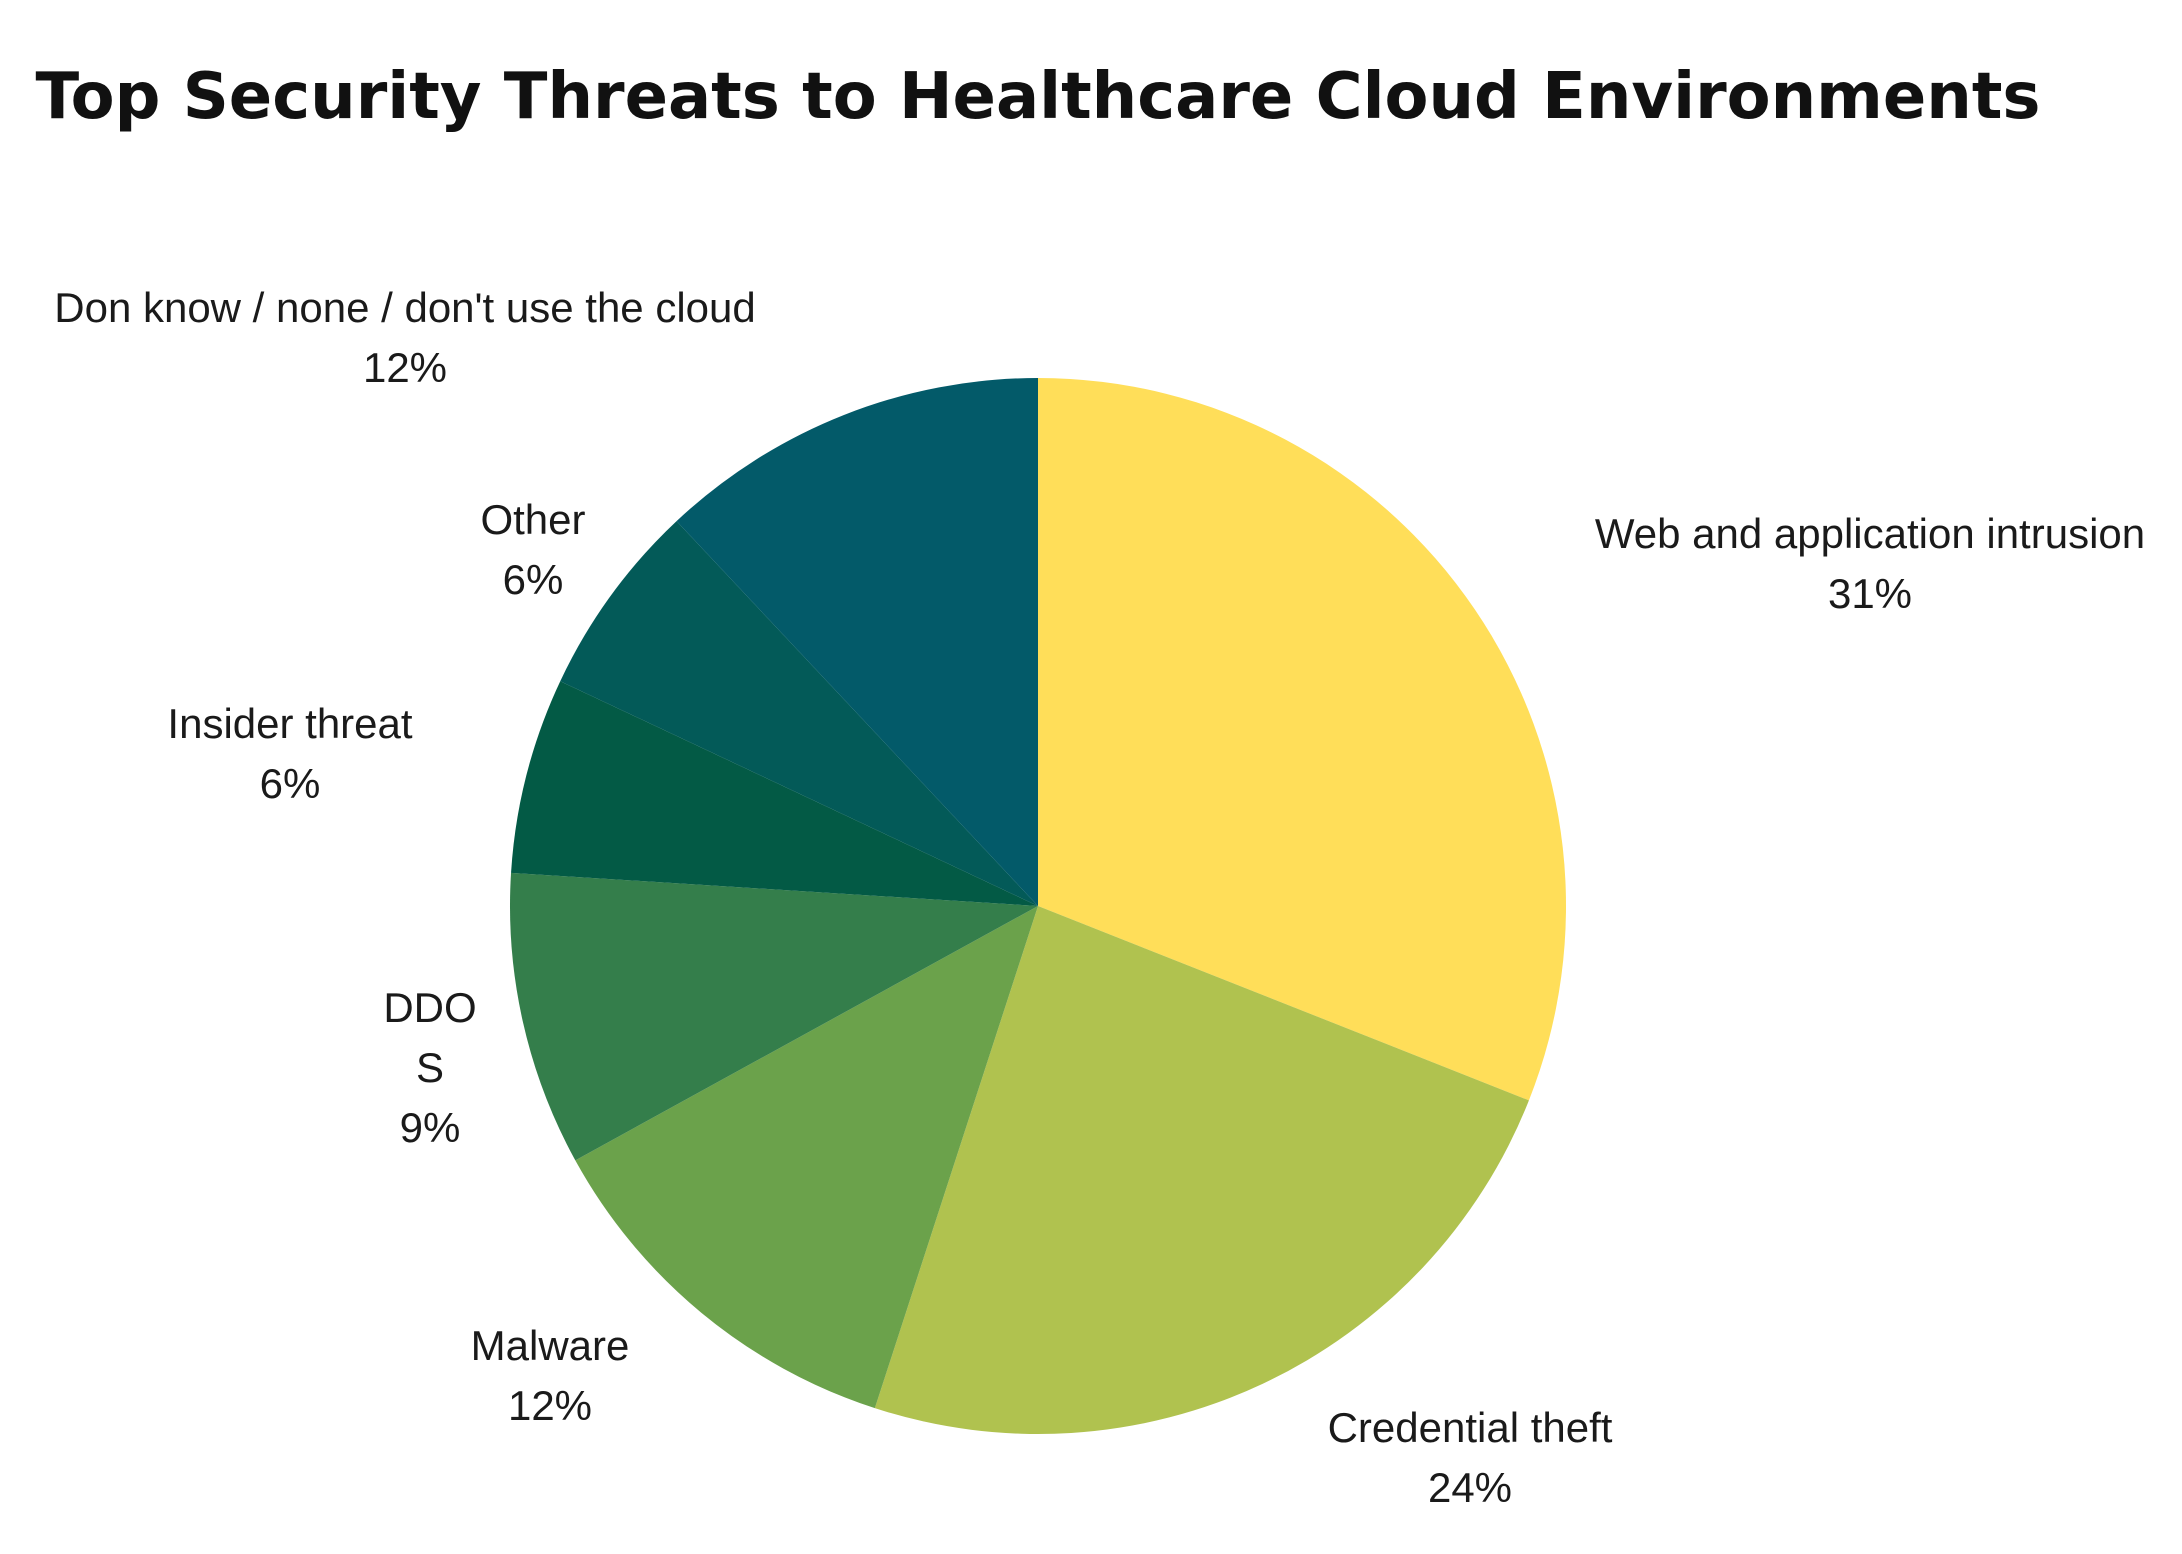 The height and width of the screenshot is (1554, 2182). I want to click on slice-label-other: Other 6%, so click(532, 549).